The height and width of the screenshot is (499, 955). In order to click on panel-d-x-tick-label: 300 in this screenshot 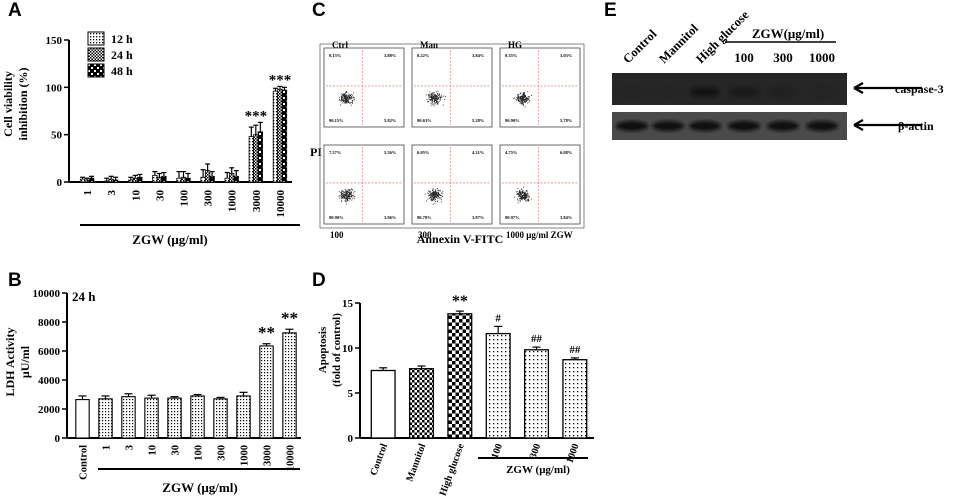, I will do `click(535, 451)`.